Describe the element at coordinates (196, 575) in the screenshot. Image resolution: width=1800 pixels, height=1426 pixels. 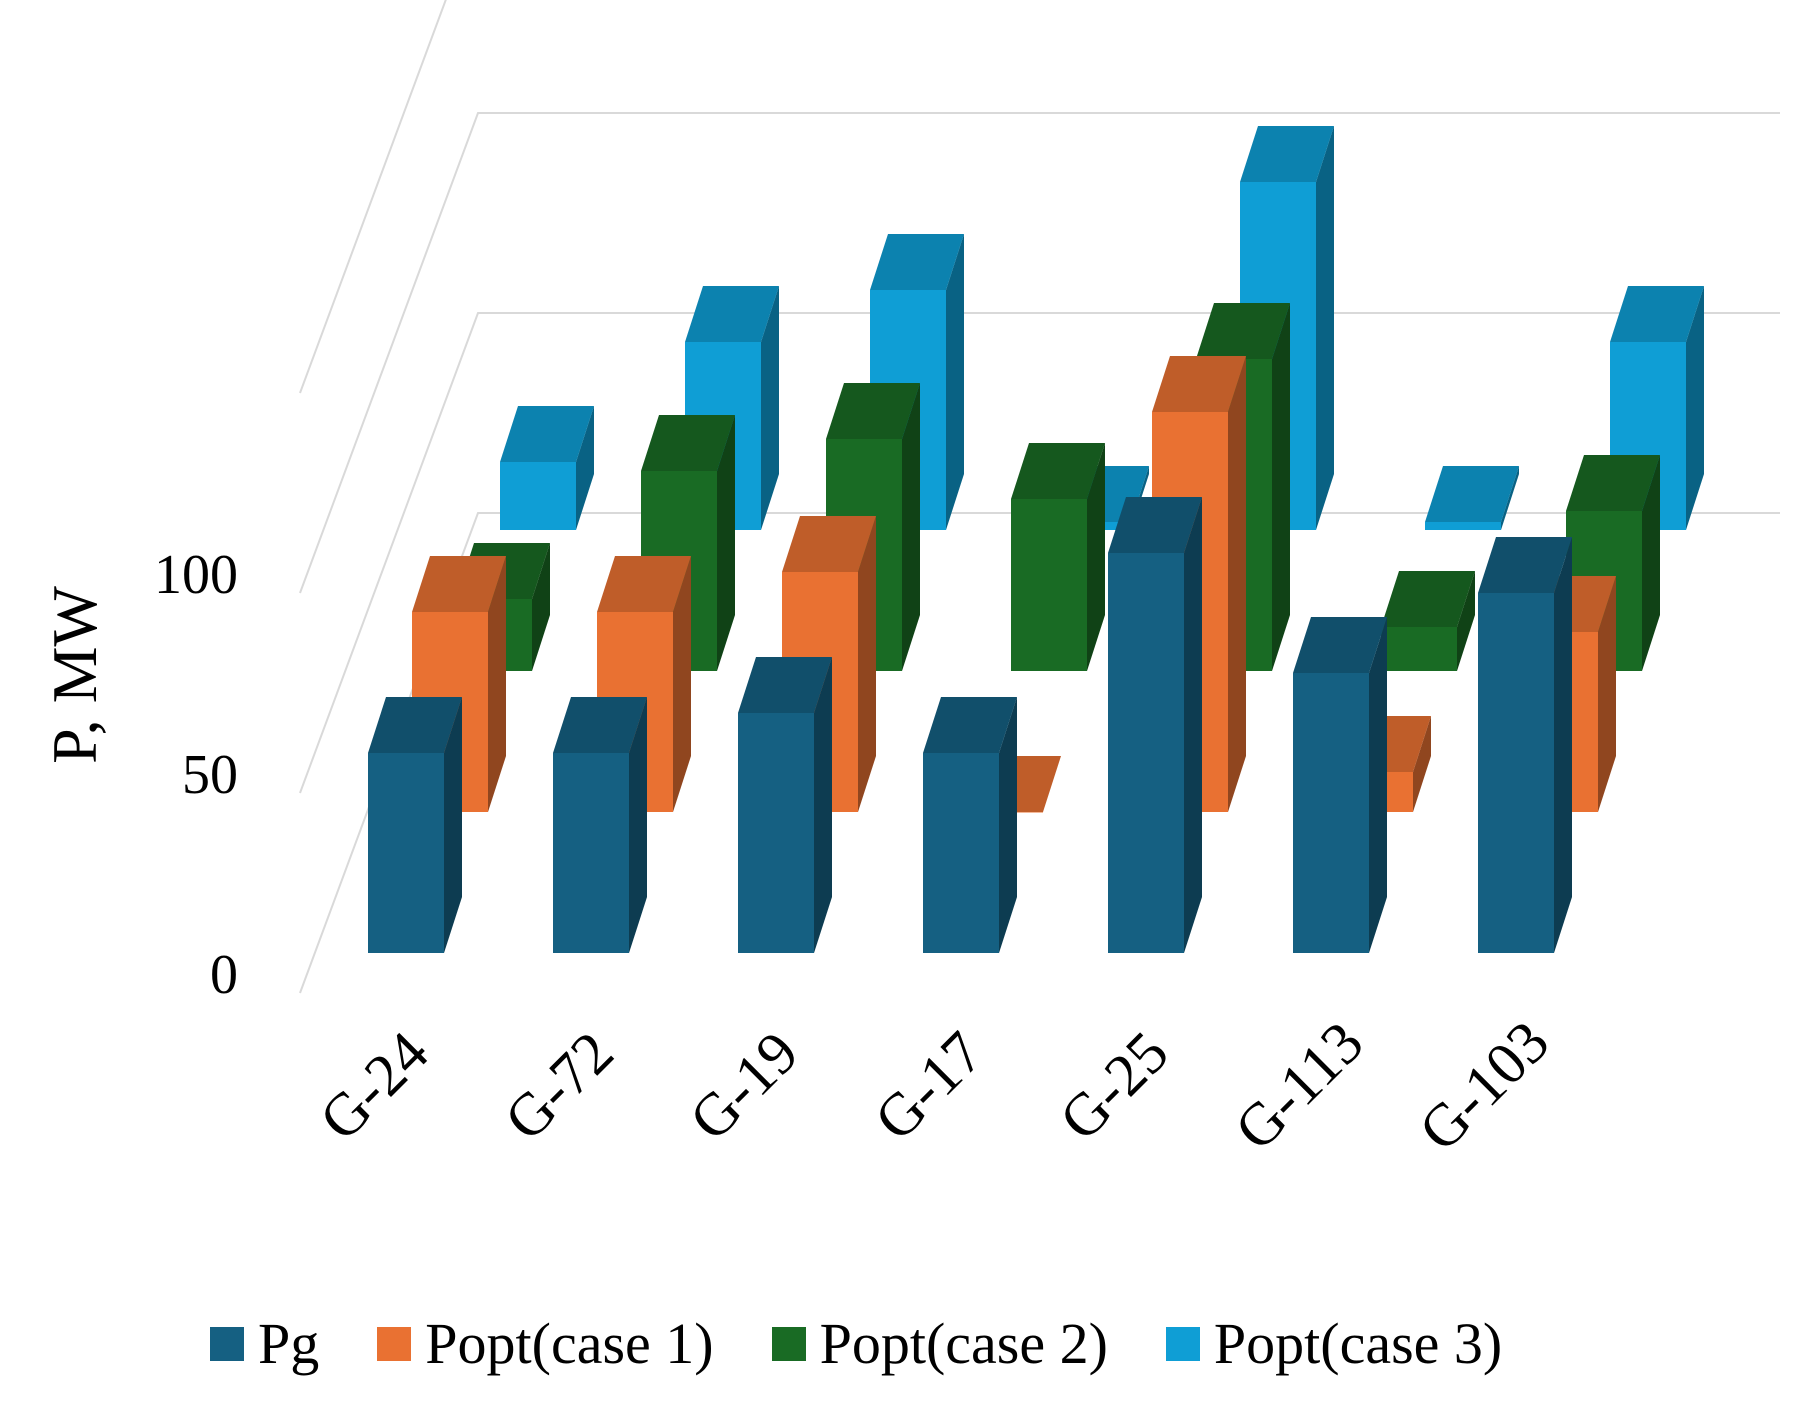
I see `y-tick-label: 100` at that location.